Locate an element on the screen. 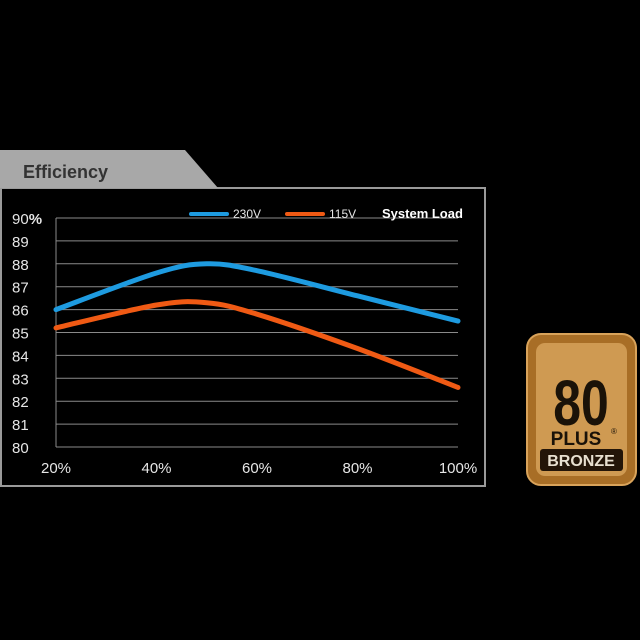 This screenshot has height=640, width=640. legend-label-115V: 115V is located at coordinates (342, 214).